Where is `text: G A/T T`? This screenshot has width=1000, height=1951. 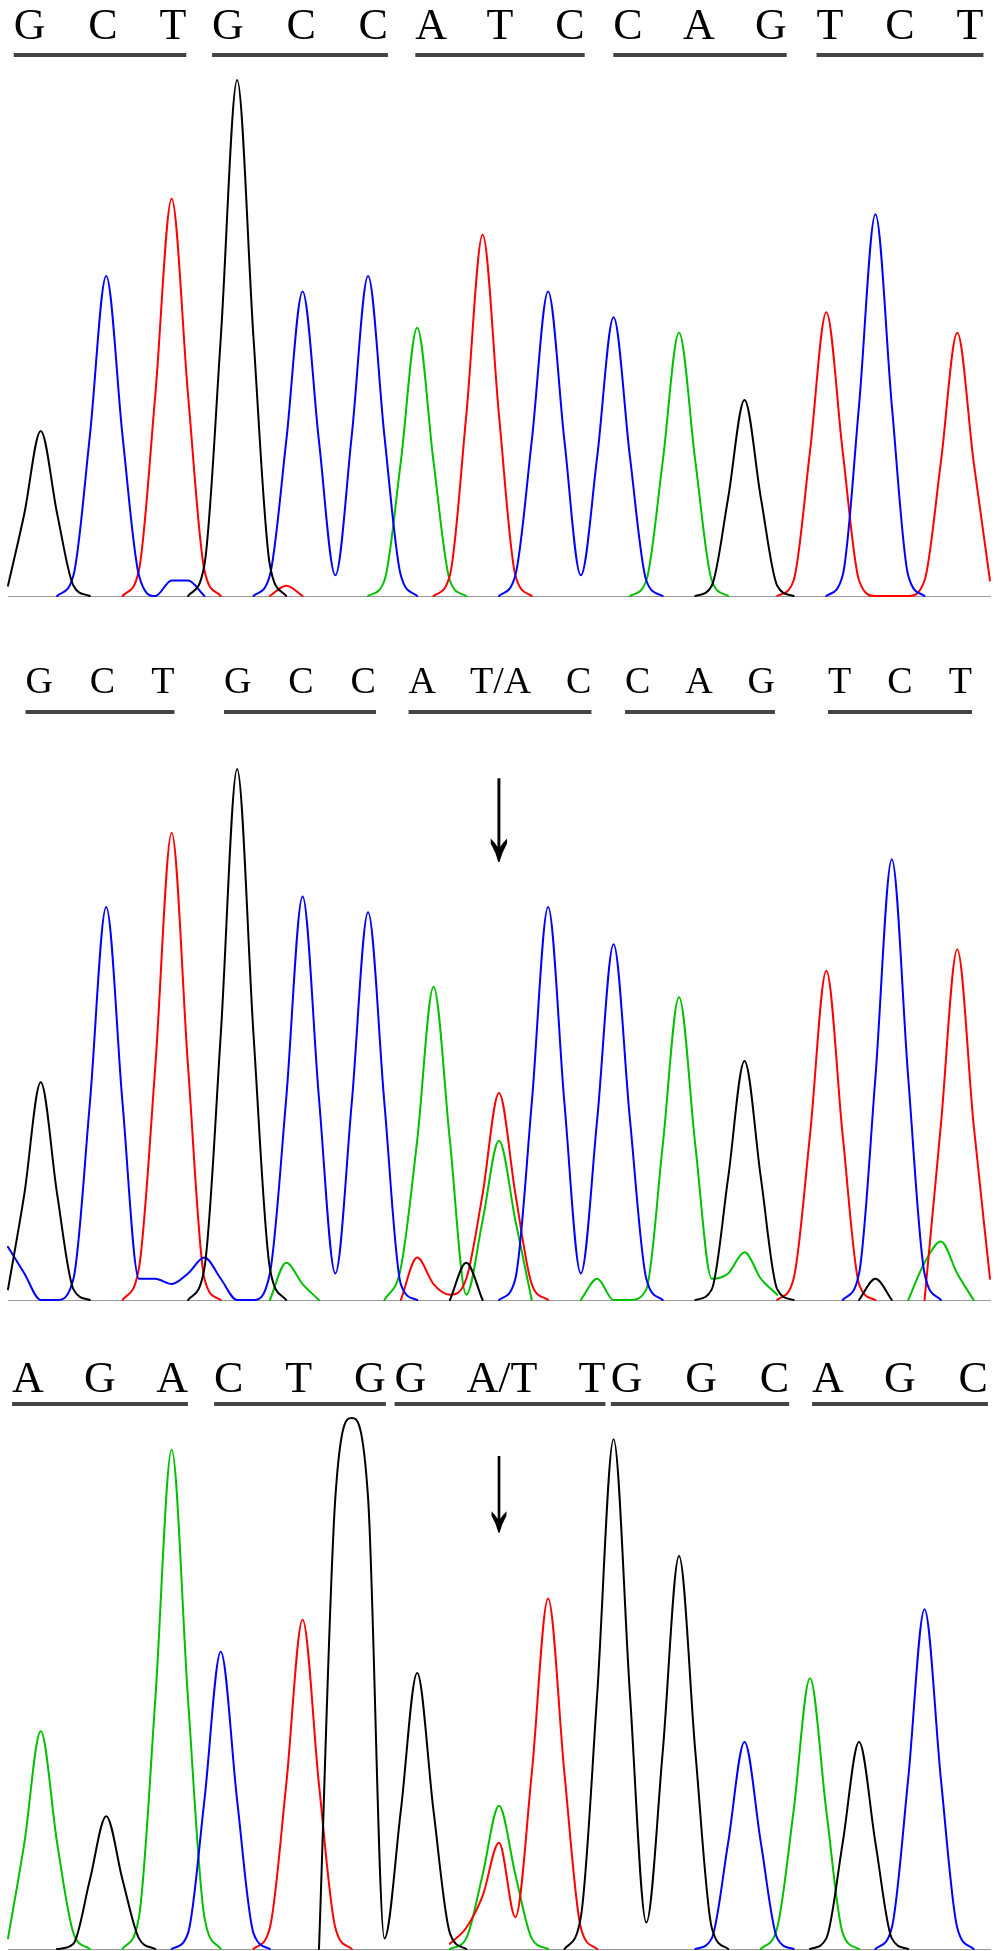 text: G A/T T is located at coordinates (500, 1377).